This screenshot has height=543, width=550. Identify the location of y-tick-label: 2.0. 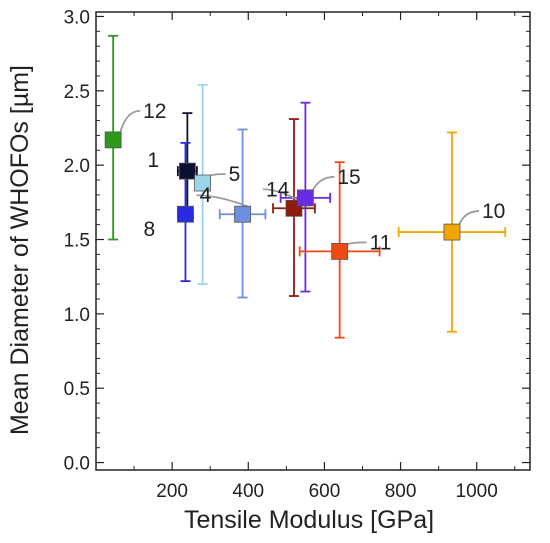
(77, 166).